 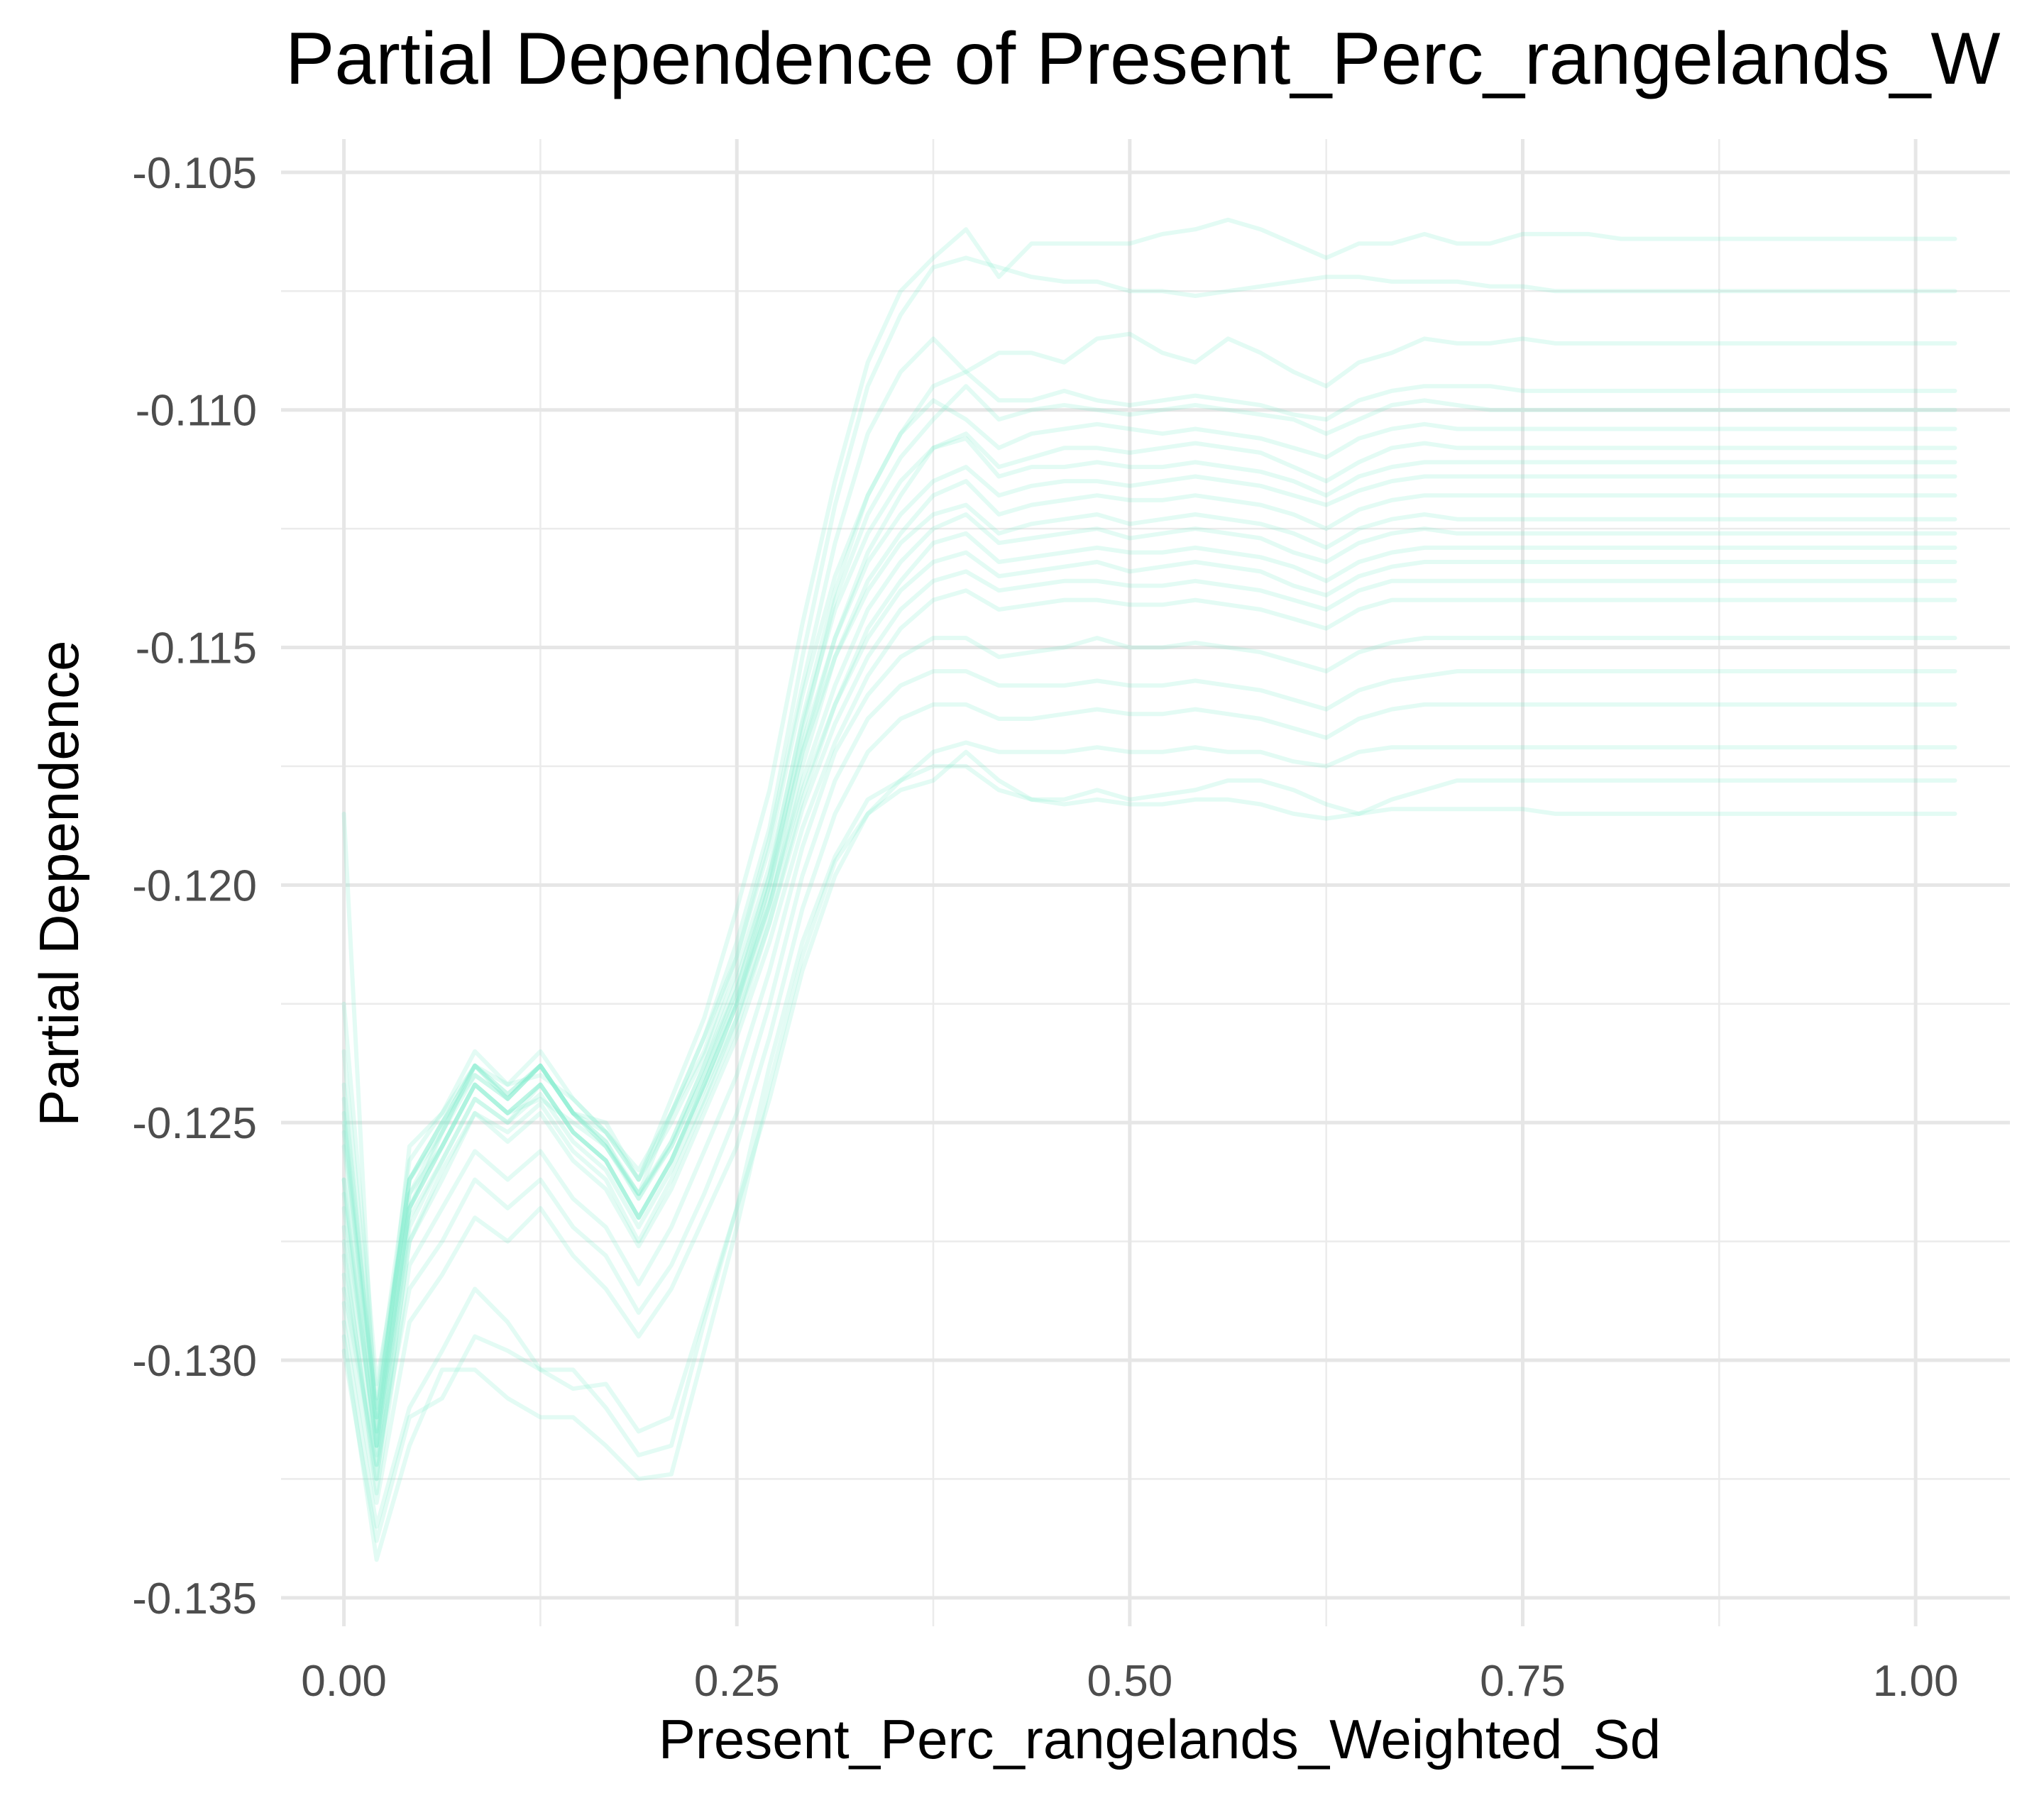 I want to click on x-tick-label: 0.00, so click(x=344, y=1681).